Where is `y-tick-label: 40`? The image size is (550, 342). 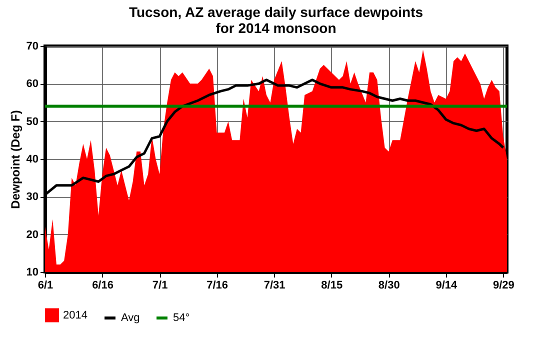 y-tick-label: 40 is located at coordinates (32, 160).